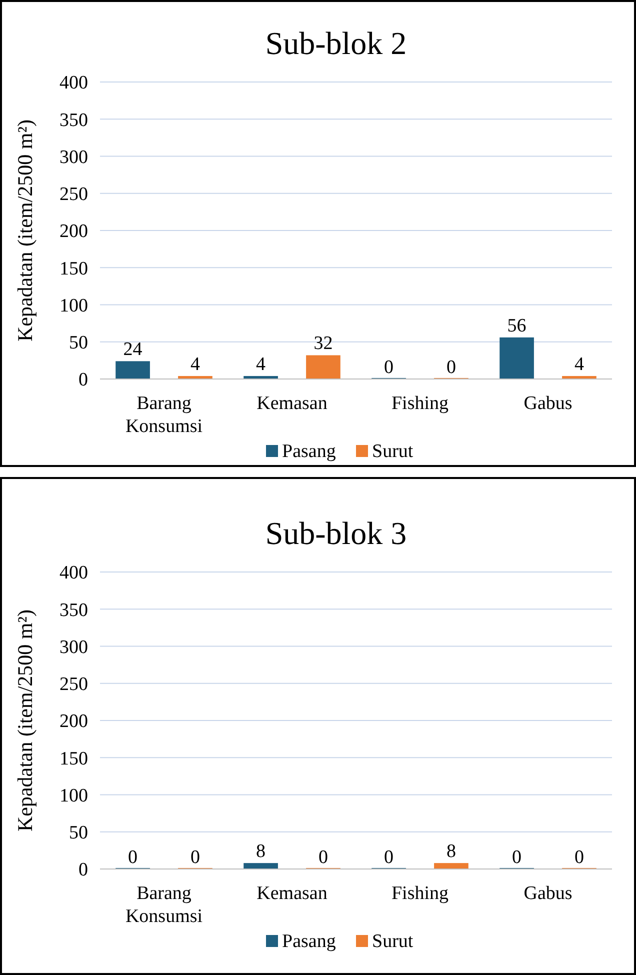 This screenshot has height=975, width=636. I want to click on data-label: 56, so click(516, 325).